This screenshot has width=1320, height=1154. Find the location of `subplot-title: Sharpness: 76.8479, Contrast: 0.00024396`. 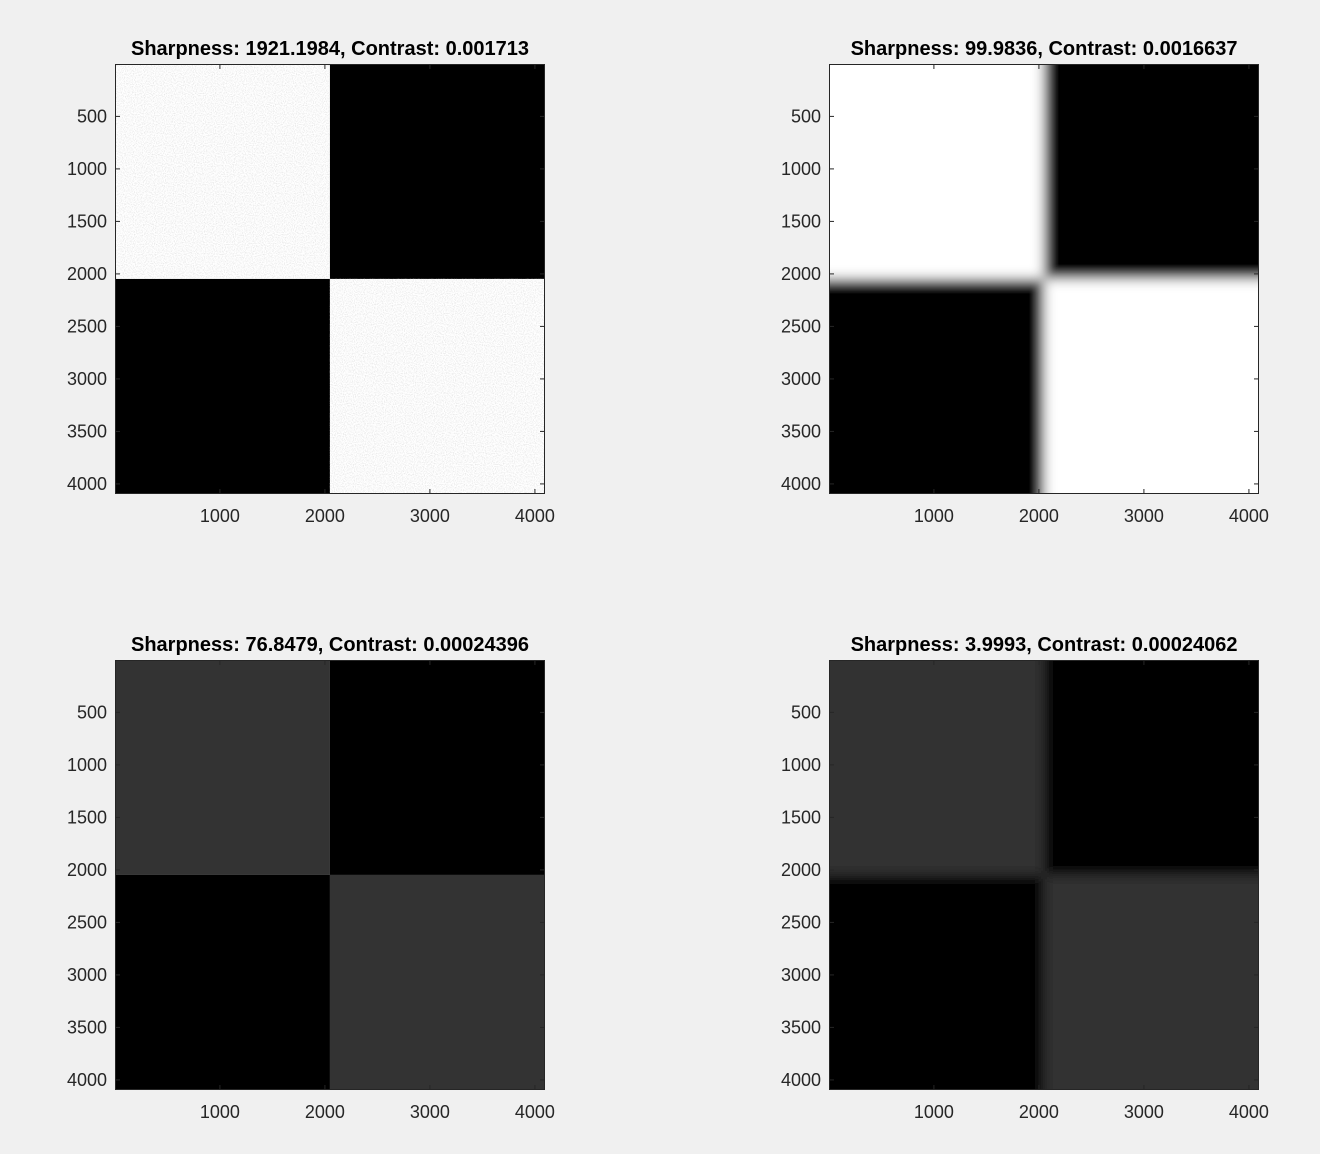

subplot-title: Sharpness: 76.8479, Contrast: 0.00024396 is located at coordinates (330, 645).